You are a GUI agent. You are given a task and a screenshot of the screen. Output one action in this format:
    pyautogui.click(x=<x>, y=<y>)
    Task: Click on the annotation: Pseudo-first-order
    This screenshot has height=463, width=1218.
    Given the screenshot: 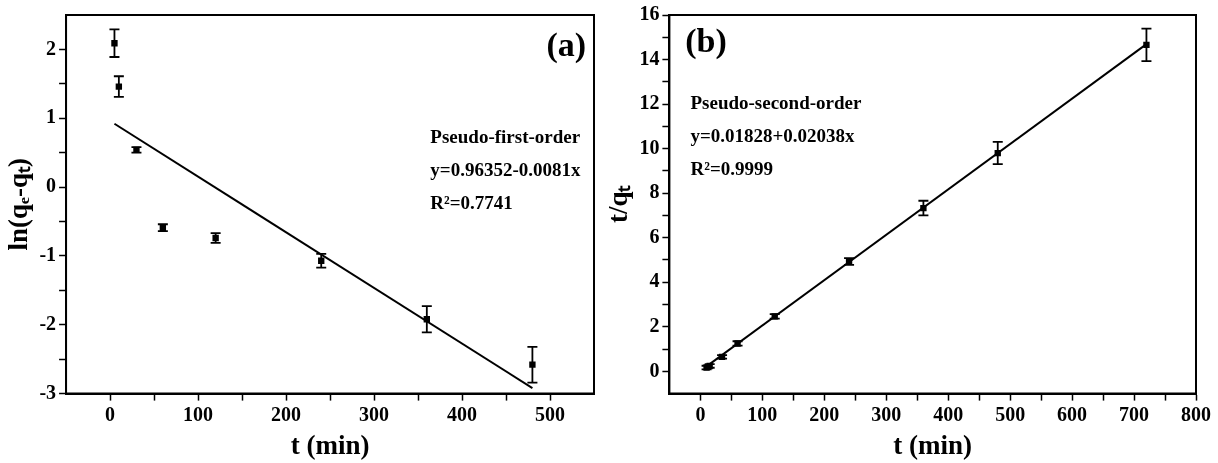 What is the action you would take?
    pyautogui.click(x=505, y=136)
    